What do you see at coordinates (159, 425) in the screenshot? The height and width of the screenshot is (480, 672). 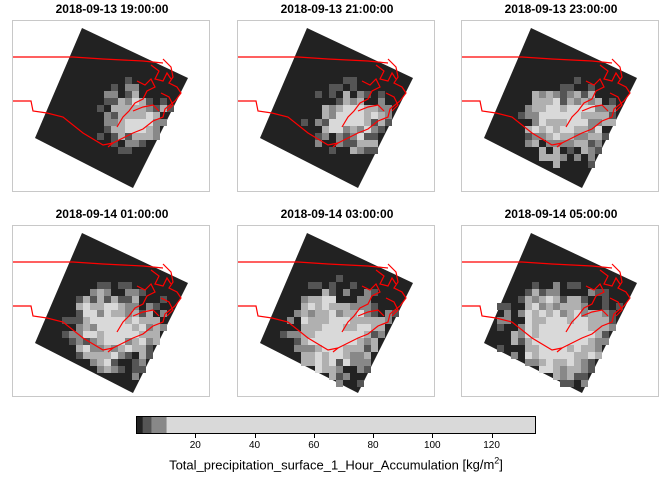 I see `colorbar-segment` at bounding box center [159, 425].